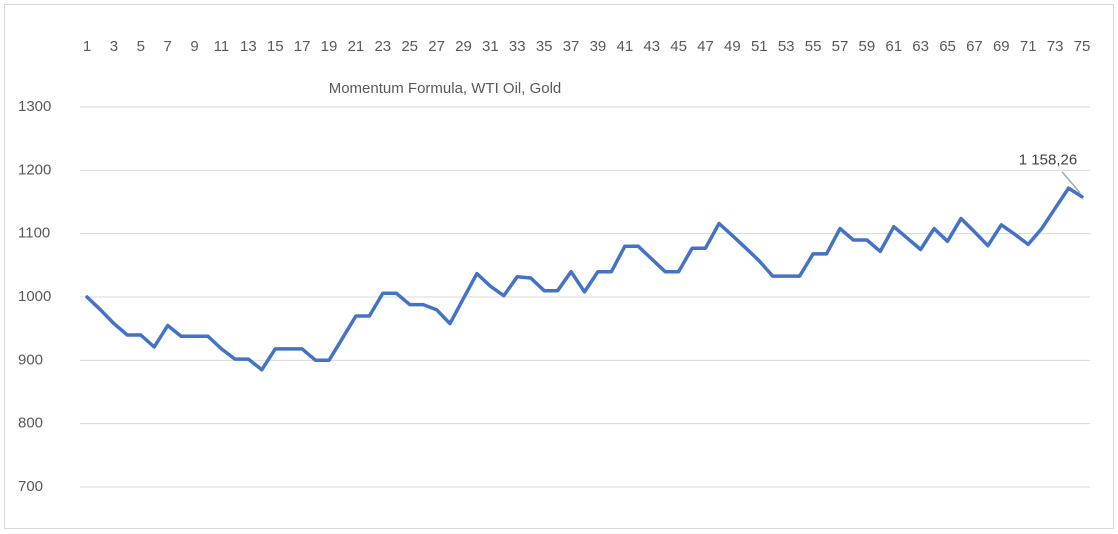 The height and width of the screenshot is (534, 1118). Describe the element at coordinates (30, 359) in the screenshot. I see `y-tick-label: 900` at that location.